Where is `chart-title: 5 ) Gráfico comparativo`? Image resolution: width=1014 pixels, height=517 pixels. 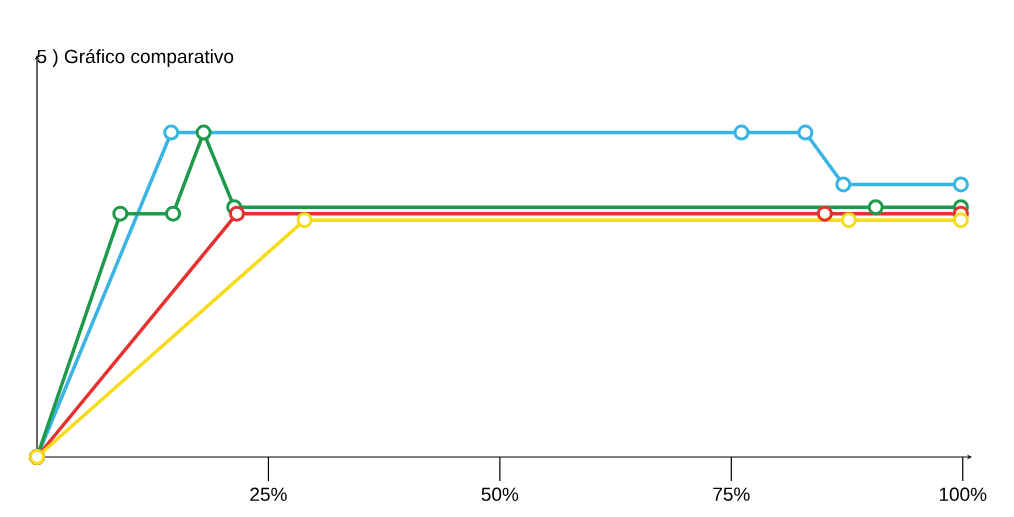
chart-title: 5 ) Gráfico comparativo is located at coordinates (135, 58).